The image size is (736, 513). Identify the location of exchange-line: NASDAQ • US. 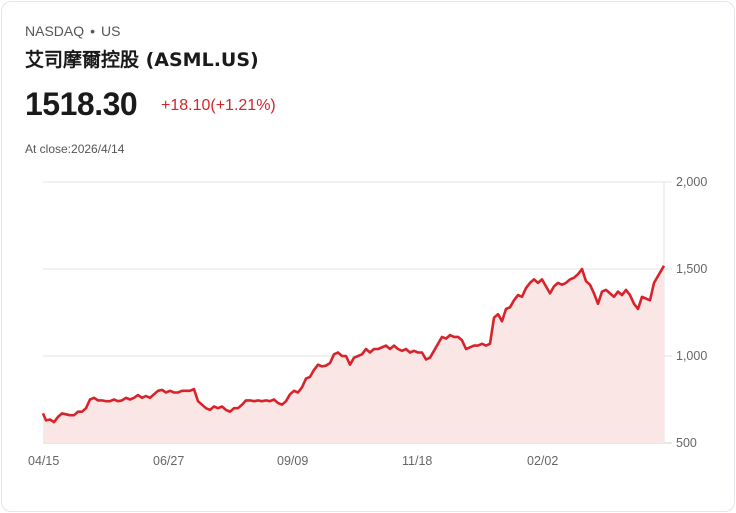
(72, 31).